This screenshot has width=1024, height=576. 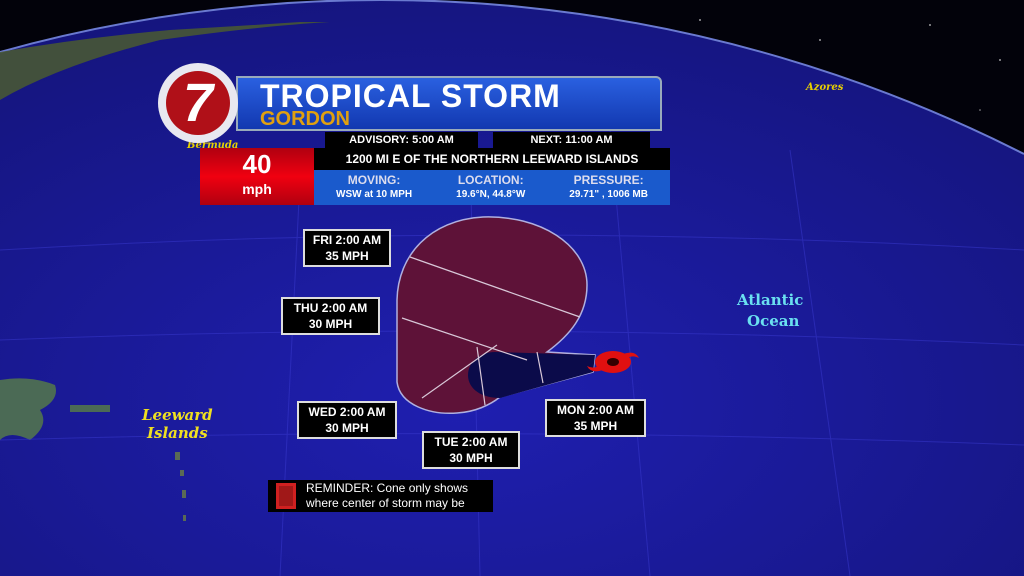 I want to click on reminder-line1: REMINDER: Cone only shows, so click(x=387, y=488).